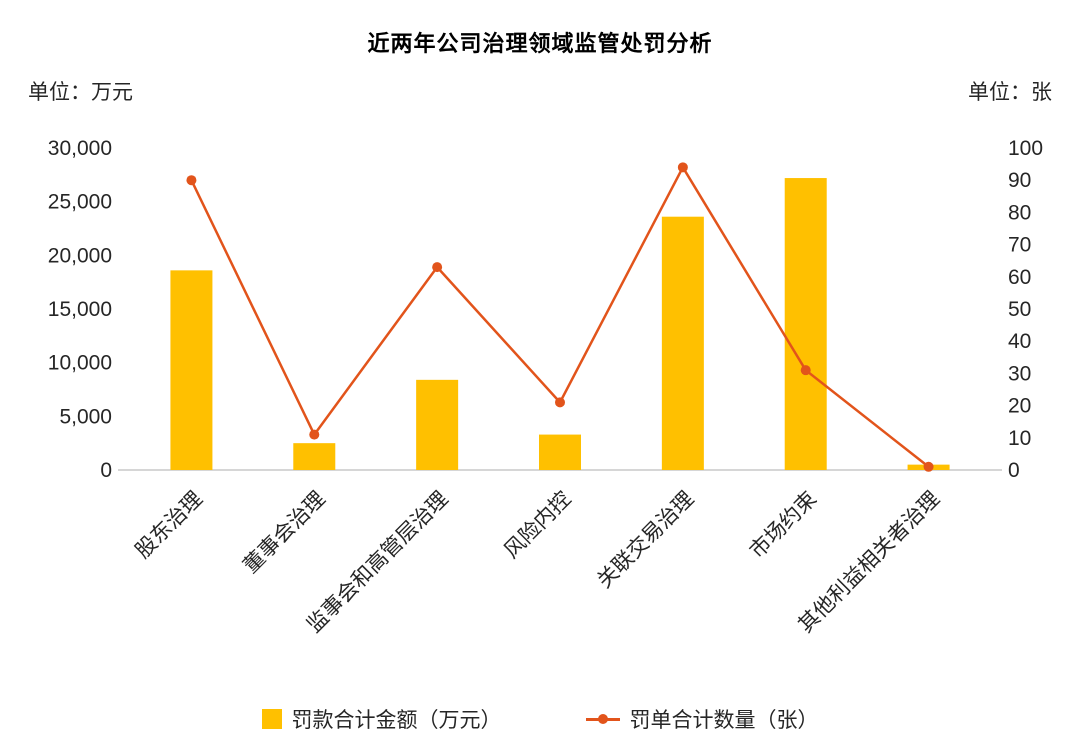 The width and height of the screenshot is (1080, 756). I want to click on bar-董事会治理, so click(314, 456).